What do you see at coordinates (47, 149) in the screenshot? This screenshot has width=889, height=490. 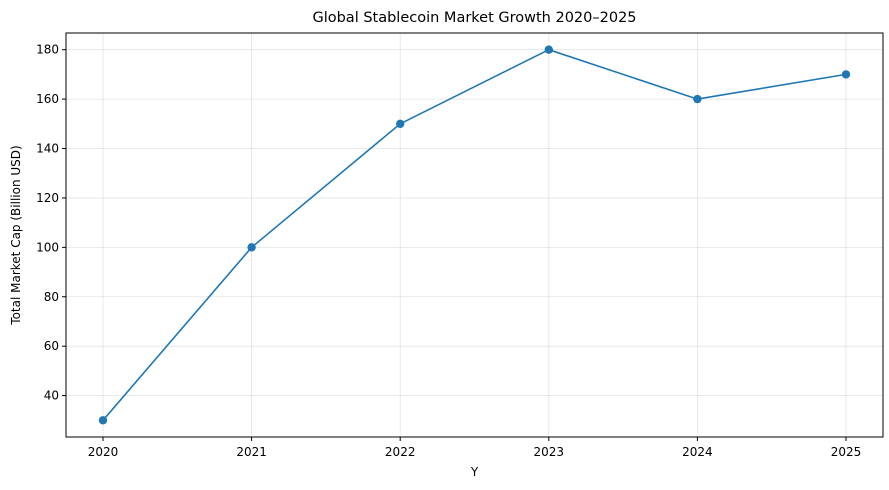 I see `y-tick-label: 140` at bounding box center [47, 149].